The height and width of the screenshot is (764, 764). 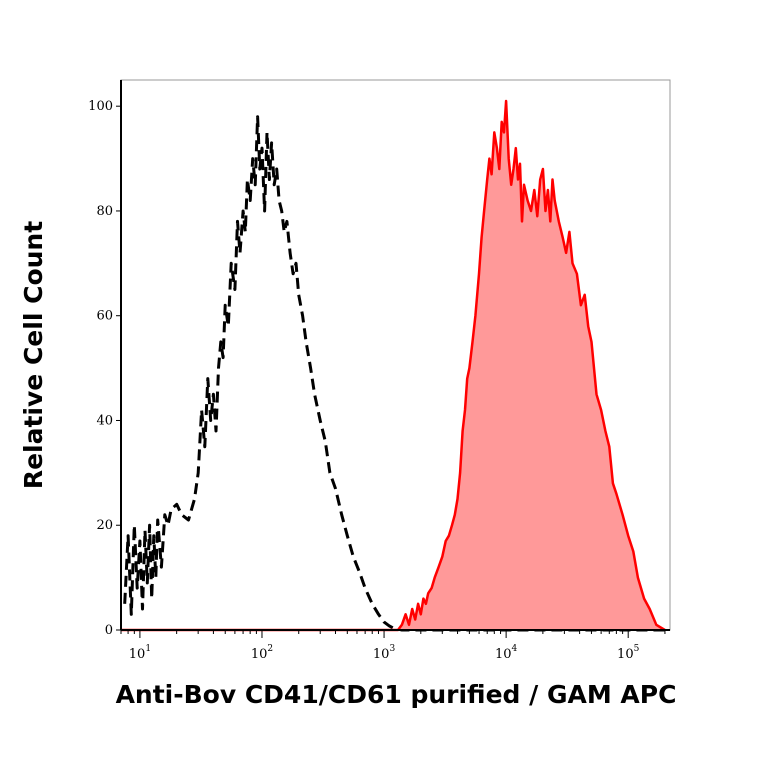 What do you see at coordinates (104, 420) in the screenshot?
I see `y-tick-label: 40` at bounding box center [104, 420].